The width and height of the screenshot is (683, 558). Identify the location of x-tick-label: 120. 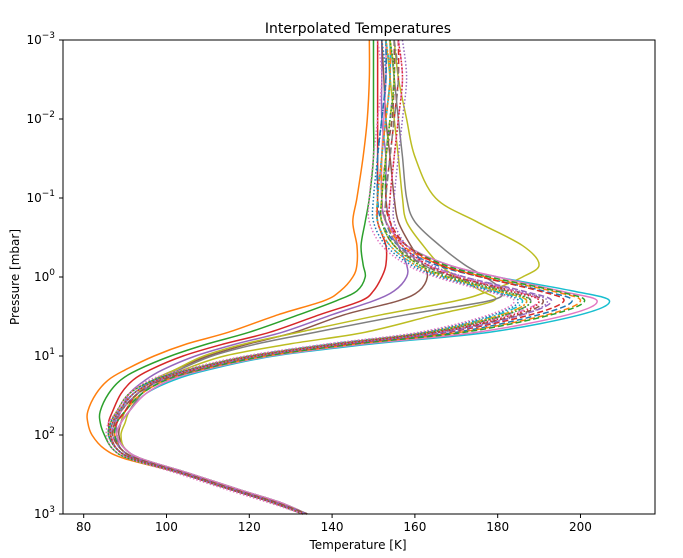
(249, 527).